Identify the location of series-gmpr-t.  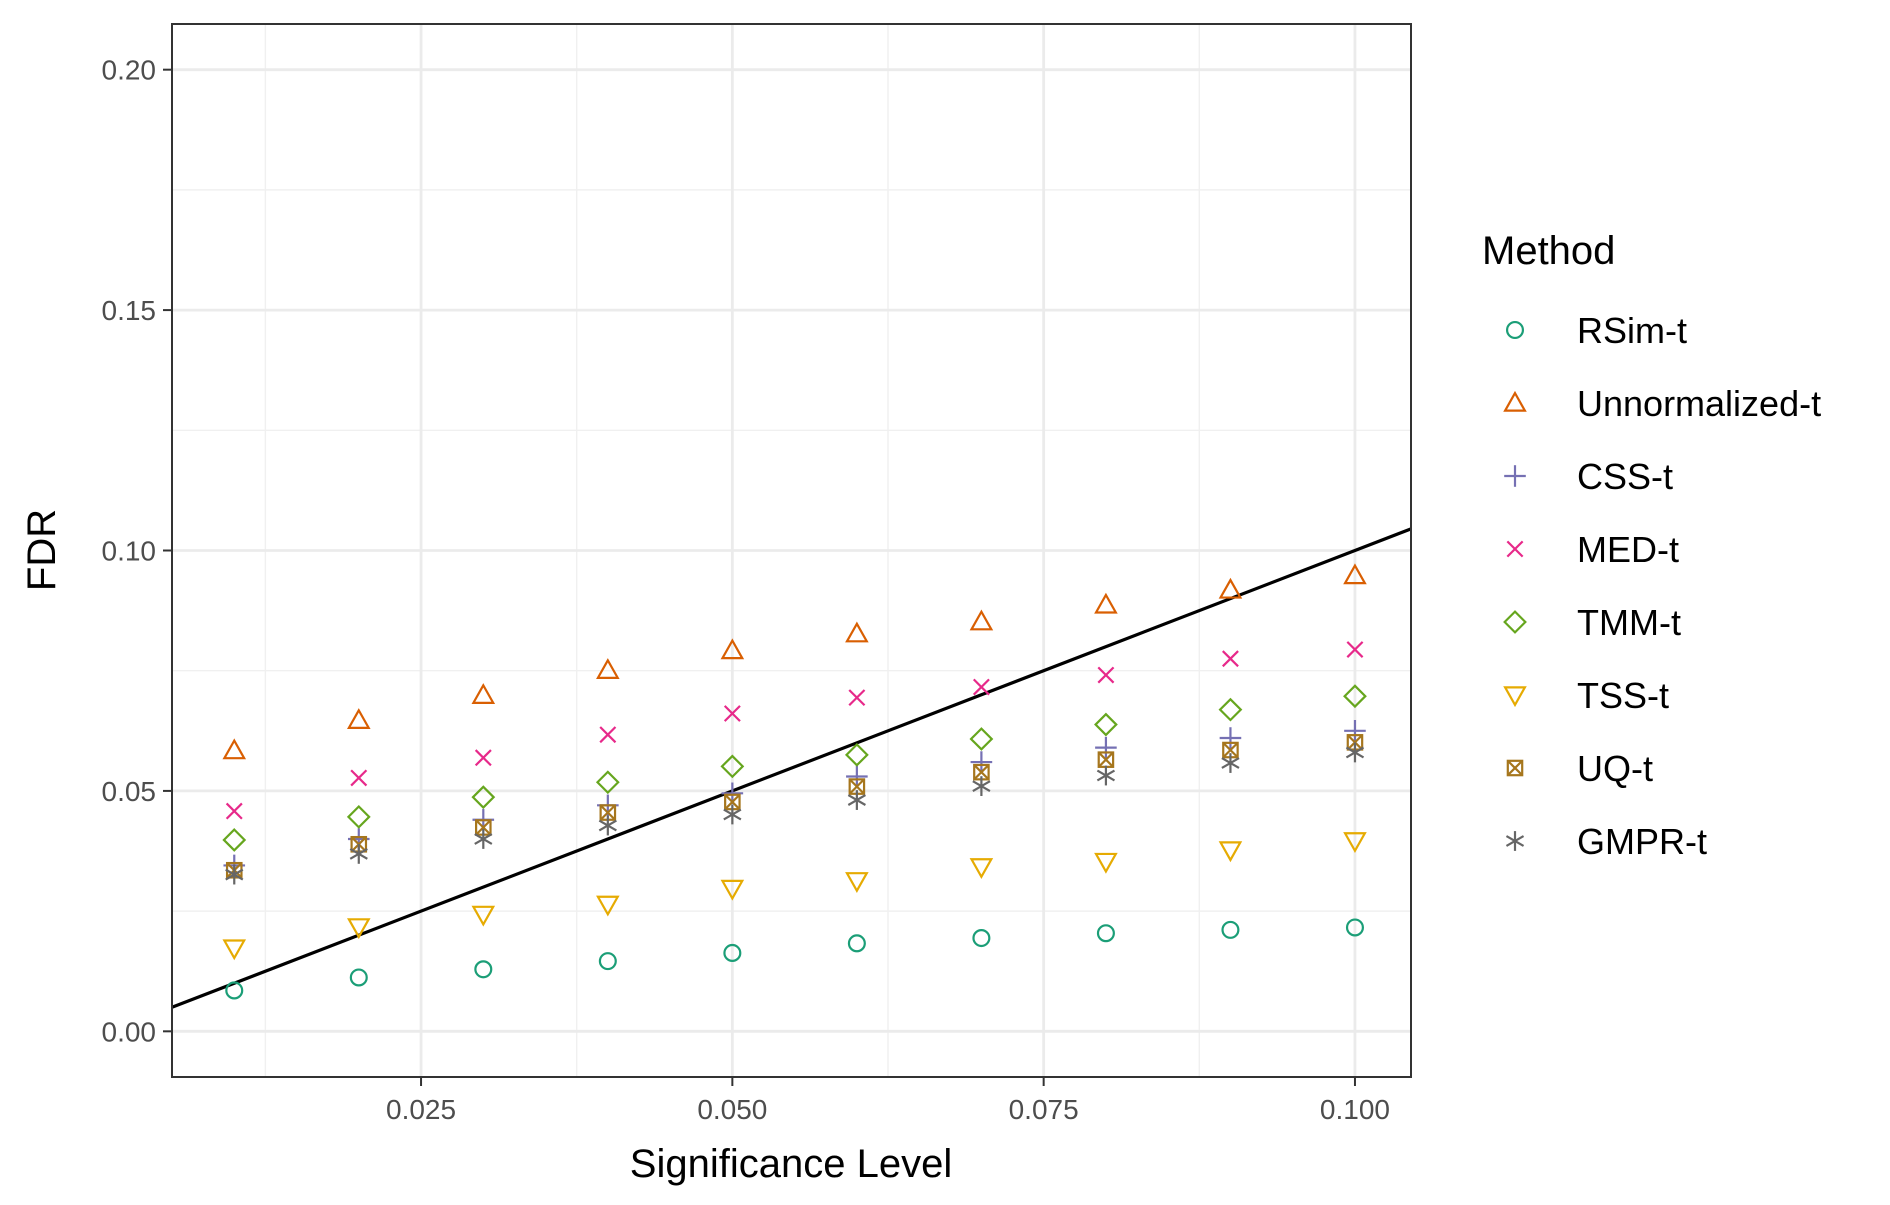
(795, 813).